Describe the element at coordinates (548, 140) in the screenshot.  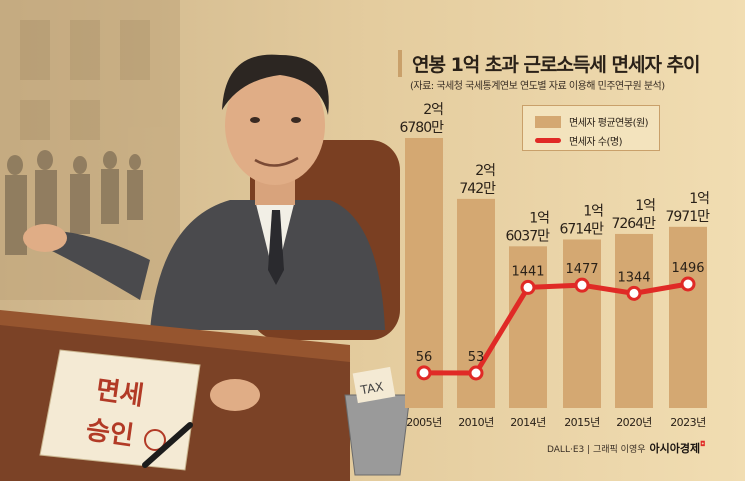
I see `legend-swatch-line` at that location.